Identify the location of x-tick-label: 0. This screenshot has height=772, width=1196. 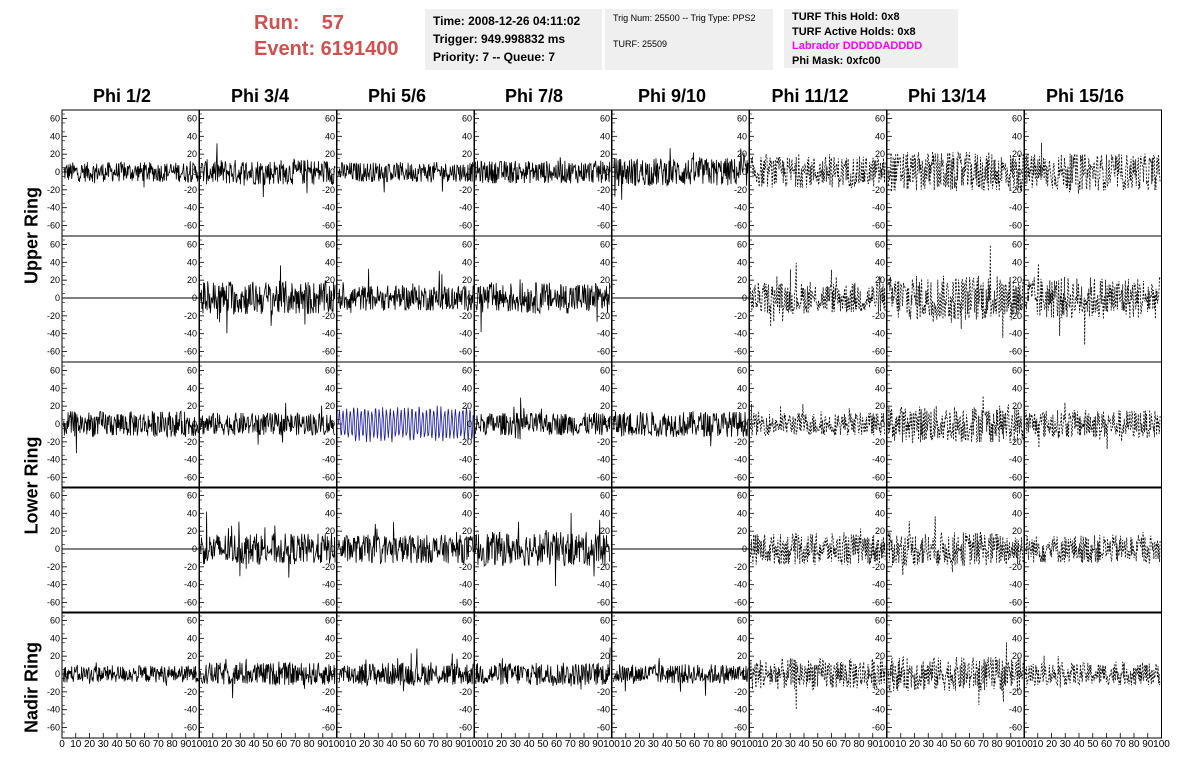
(62, 744).